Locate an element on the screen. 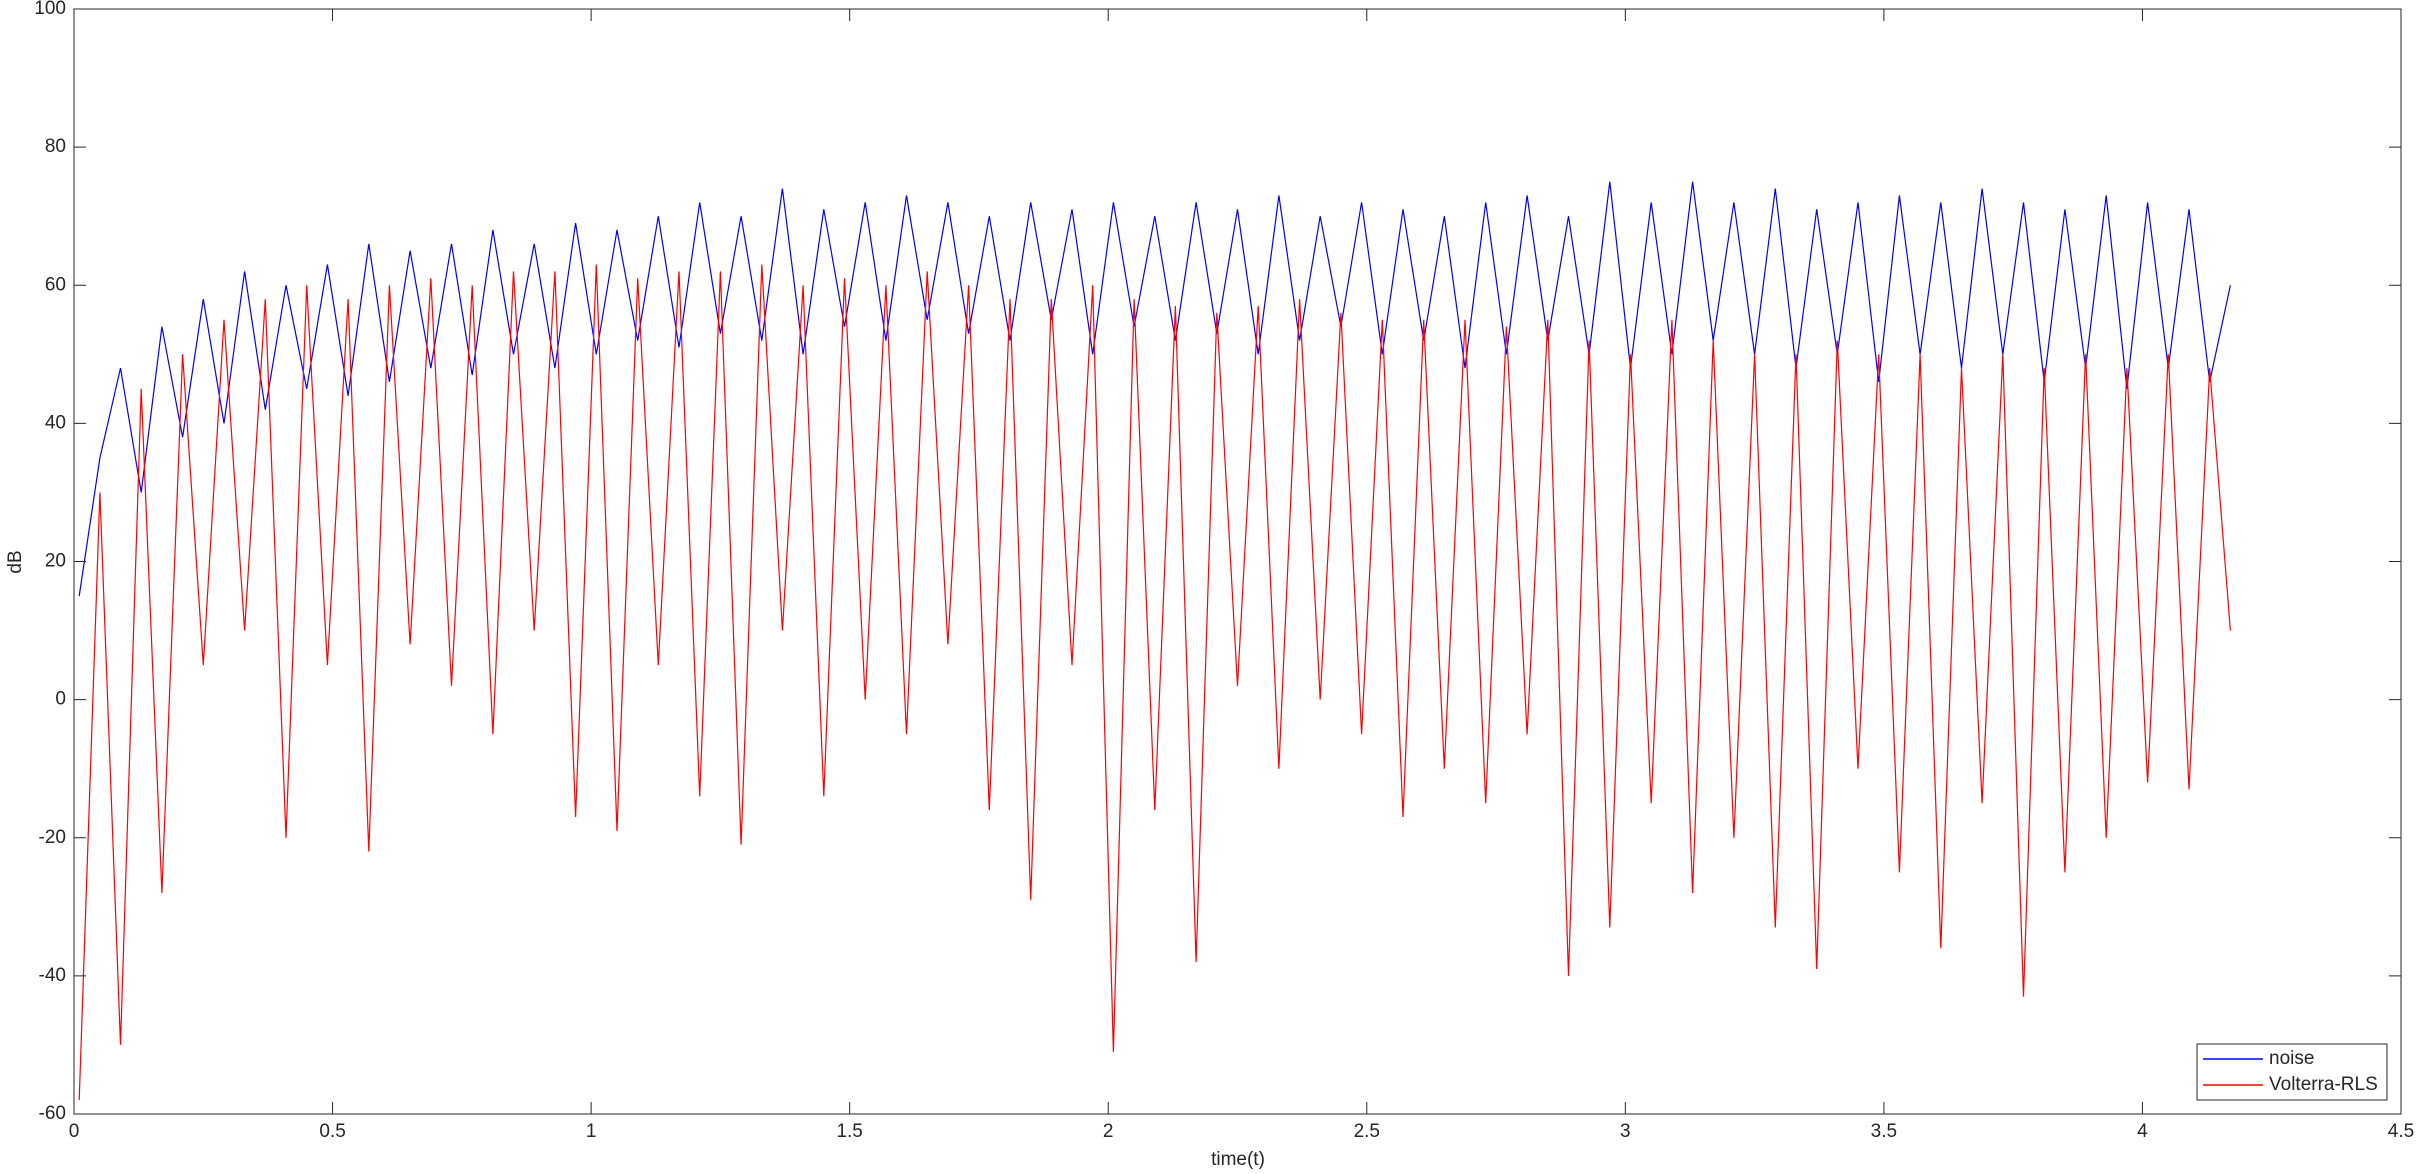 The width and height of the screenshot is (2417, 1174). x-tick-label: 1 is located at coordinates (591, 1131).